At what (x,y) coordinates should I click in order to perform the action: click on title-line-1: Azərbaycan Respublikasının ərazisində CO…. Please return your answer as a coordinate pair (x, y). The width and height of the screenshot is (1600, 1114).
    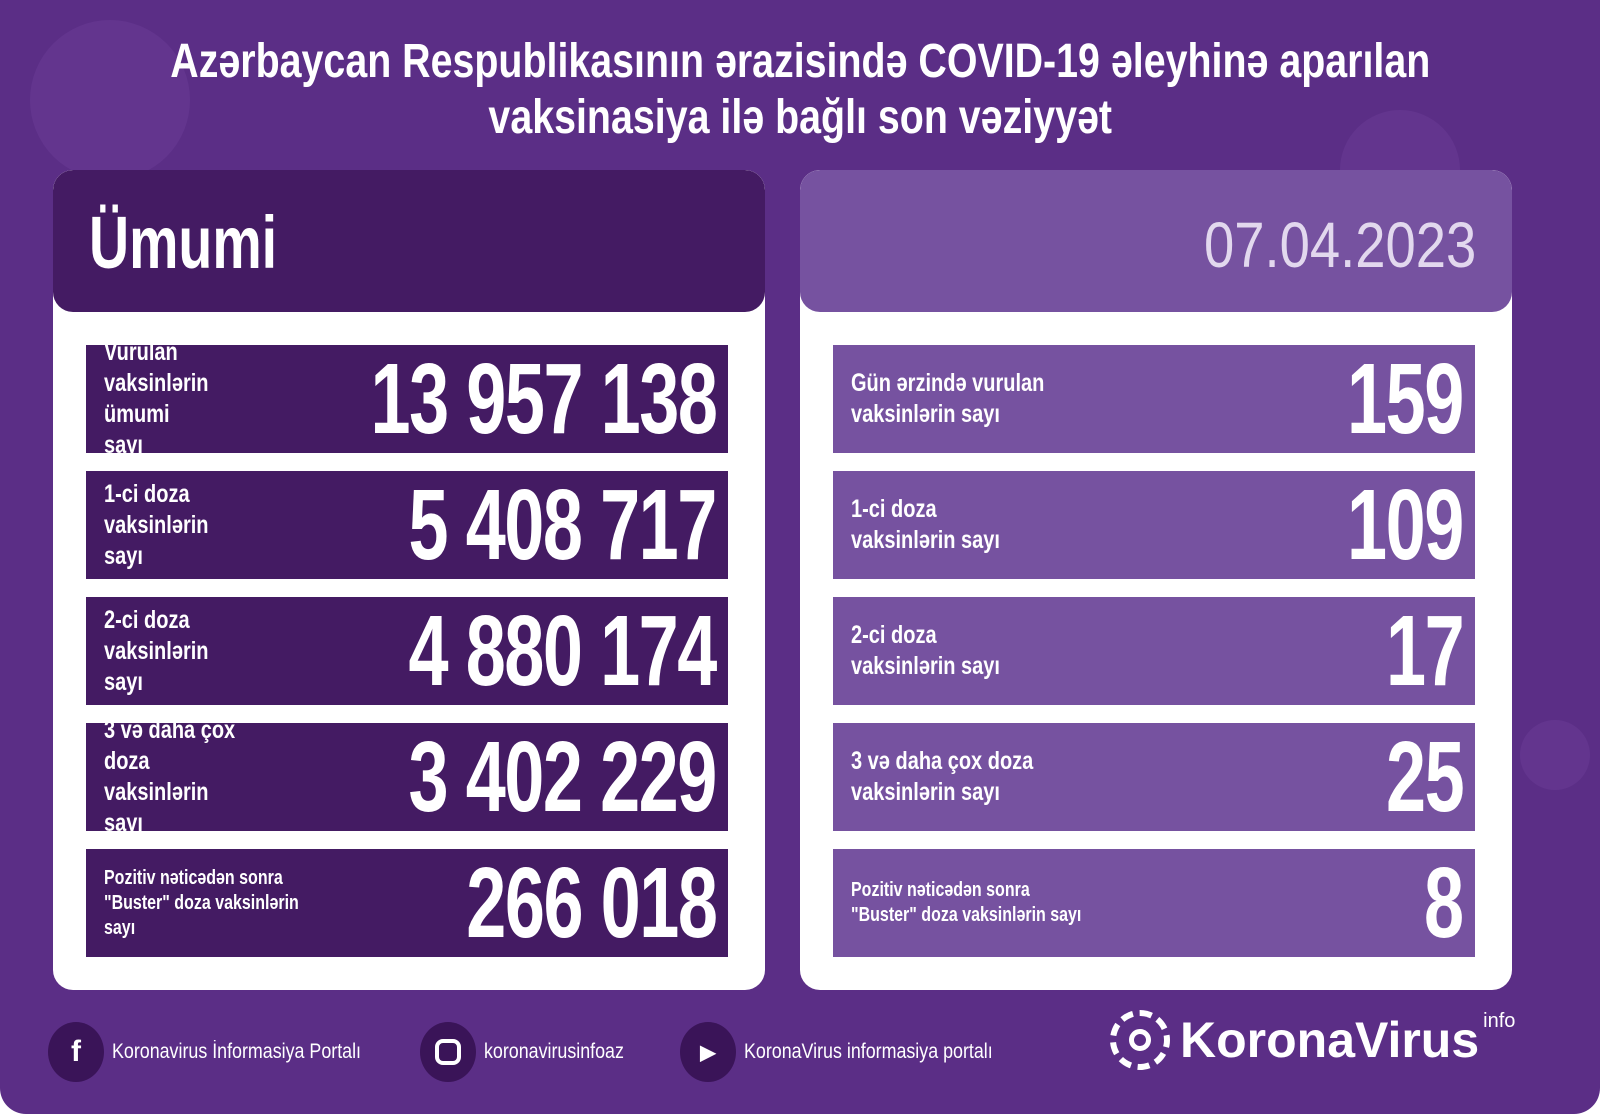
    Looking at the image, I should click on (800, 61).